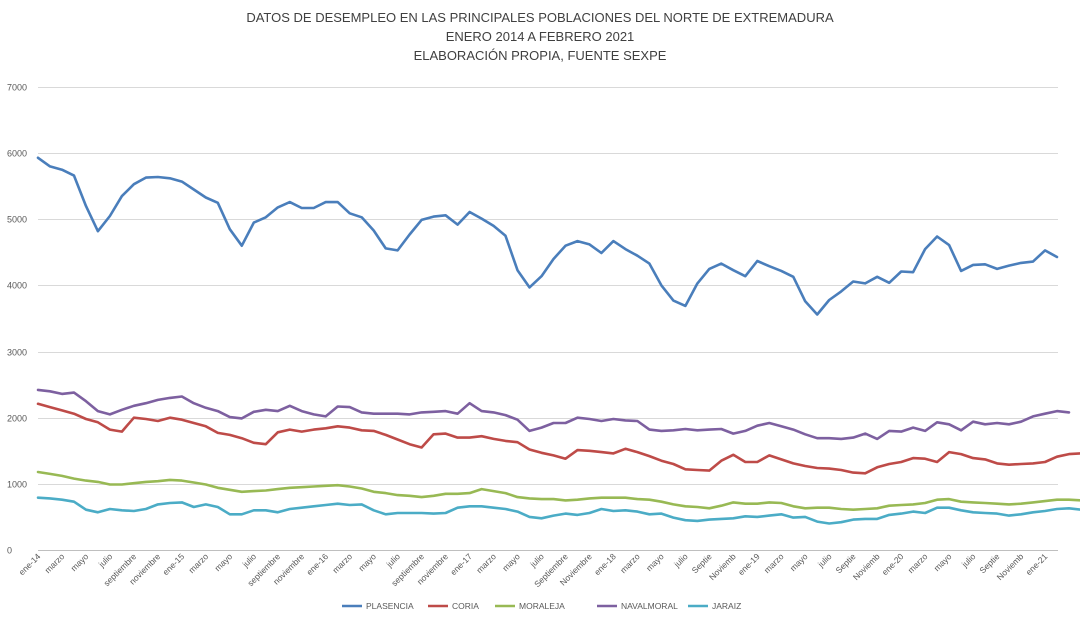 The width and height of the screenshot is (1080, 627). What do you see at coordinates (30, 564) in the screenshot?
I see `x-tick-label: ene-14` at bounding box center [30, 564].